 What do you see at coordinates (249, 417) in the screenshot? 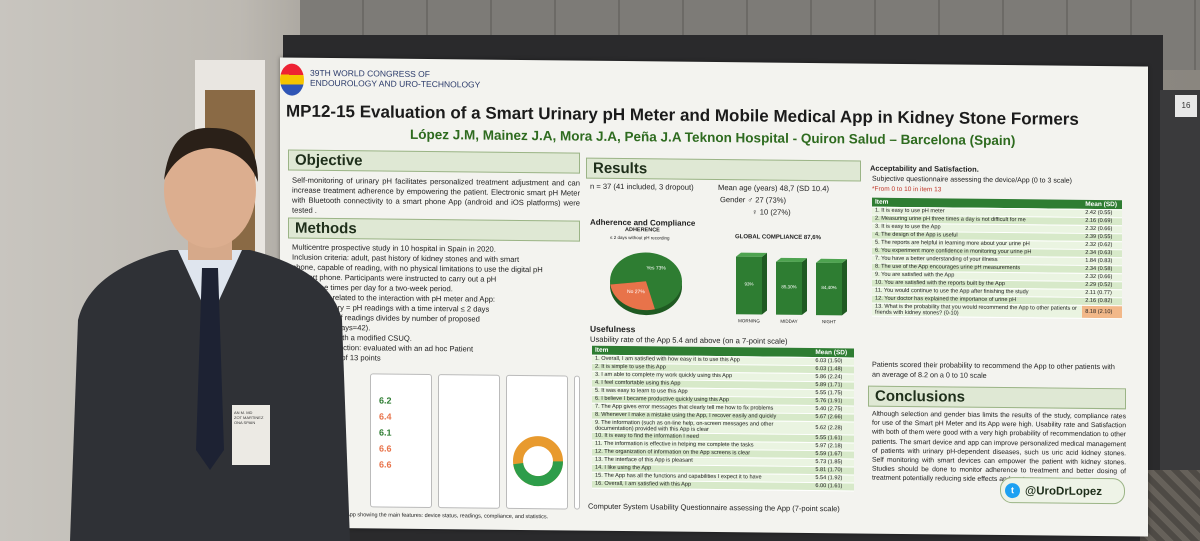
I see `badge-text: AN M. MD ZOT MARTINEZ ONA SPAIN` at bounding box center [249, 417].